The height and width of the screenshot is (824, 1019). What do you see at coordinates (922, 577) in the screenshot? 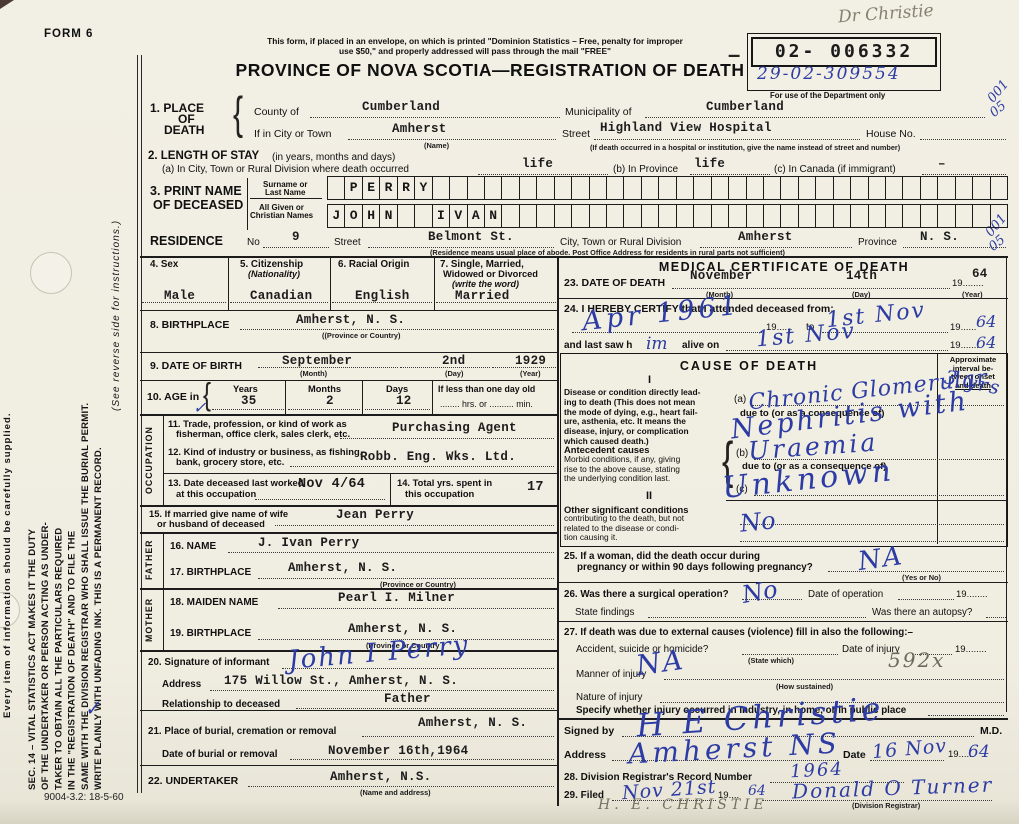
I see `s25-sub: (Yes or No)` at bounding box center [922, 577].